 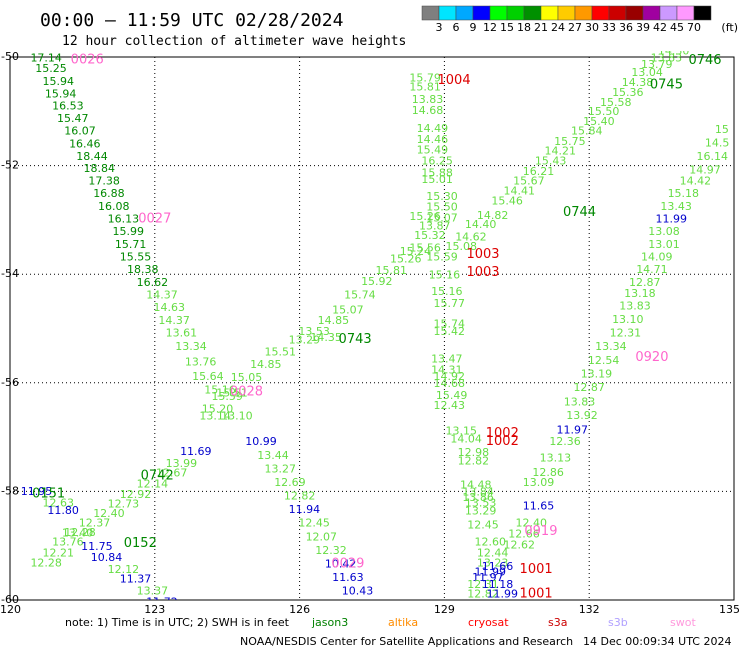 I want to click on wave-height-point: 11.95, so click(x=37, y=491).